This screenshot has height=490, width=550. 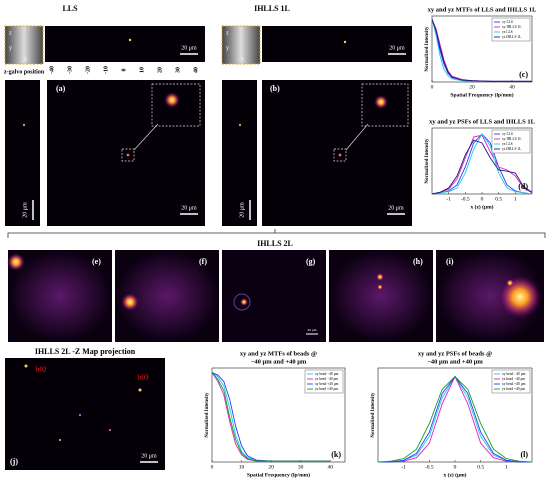 What do you see at coordinates (523, 74) in the screenshot?
I see `panel-label: (c)` at bounding box center [523, 74].